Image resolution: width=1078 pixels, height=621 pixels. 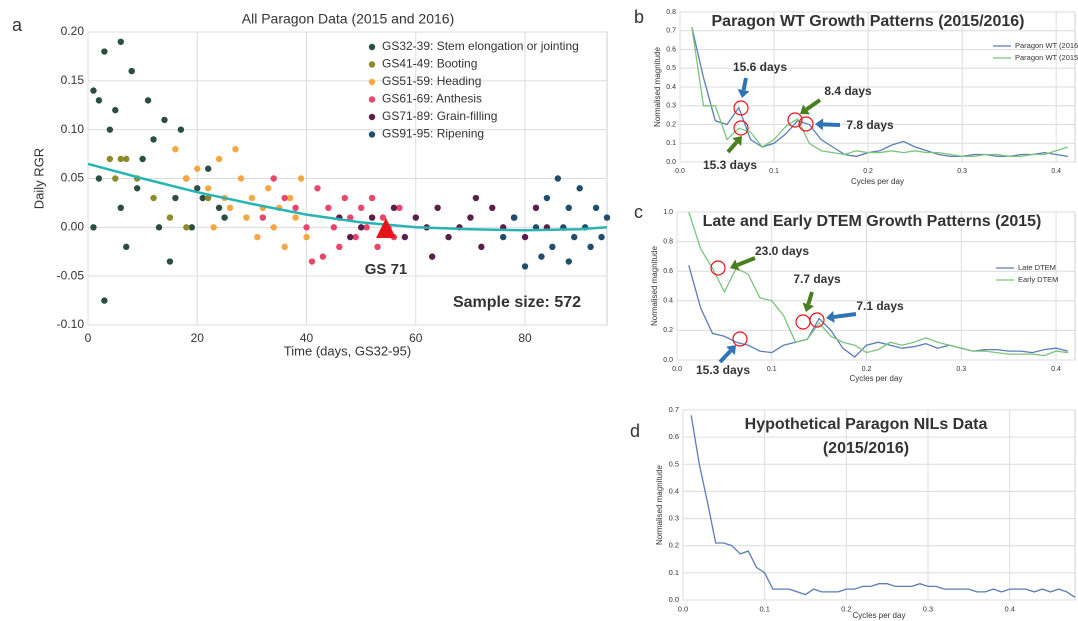 What do you see at coordinates (671, 106) in the screenshot?
I see `y-tick-label: 0.3` at bounding box center [671, 106].